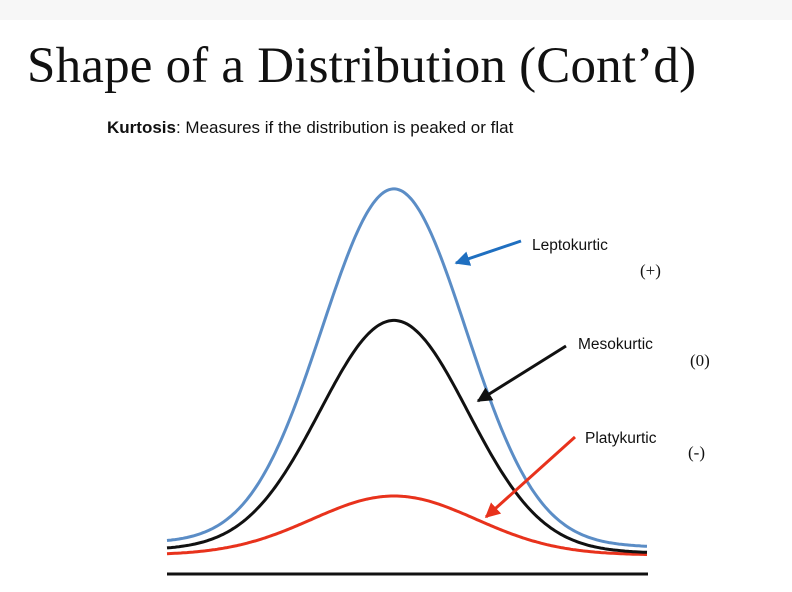 Image resolution: width=792 pixels, height=592 pixels. I want to click on mesokurtic-label: Mesokurtic, so click(615, 344).